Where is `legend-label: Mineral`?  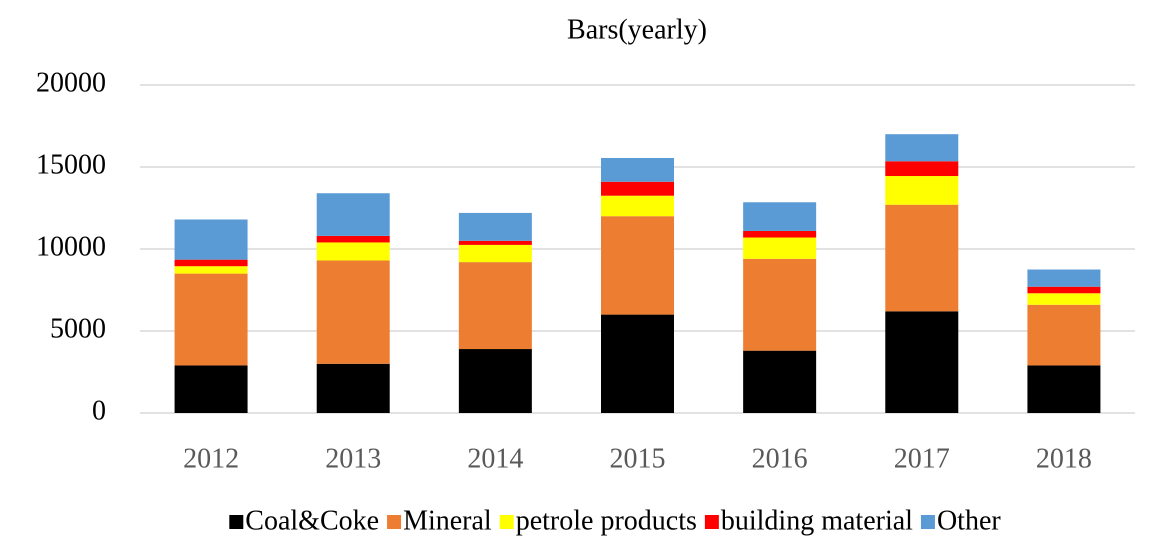
legend-label: Mineral is located at coordinates (447, 520).